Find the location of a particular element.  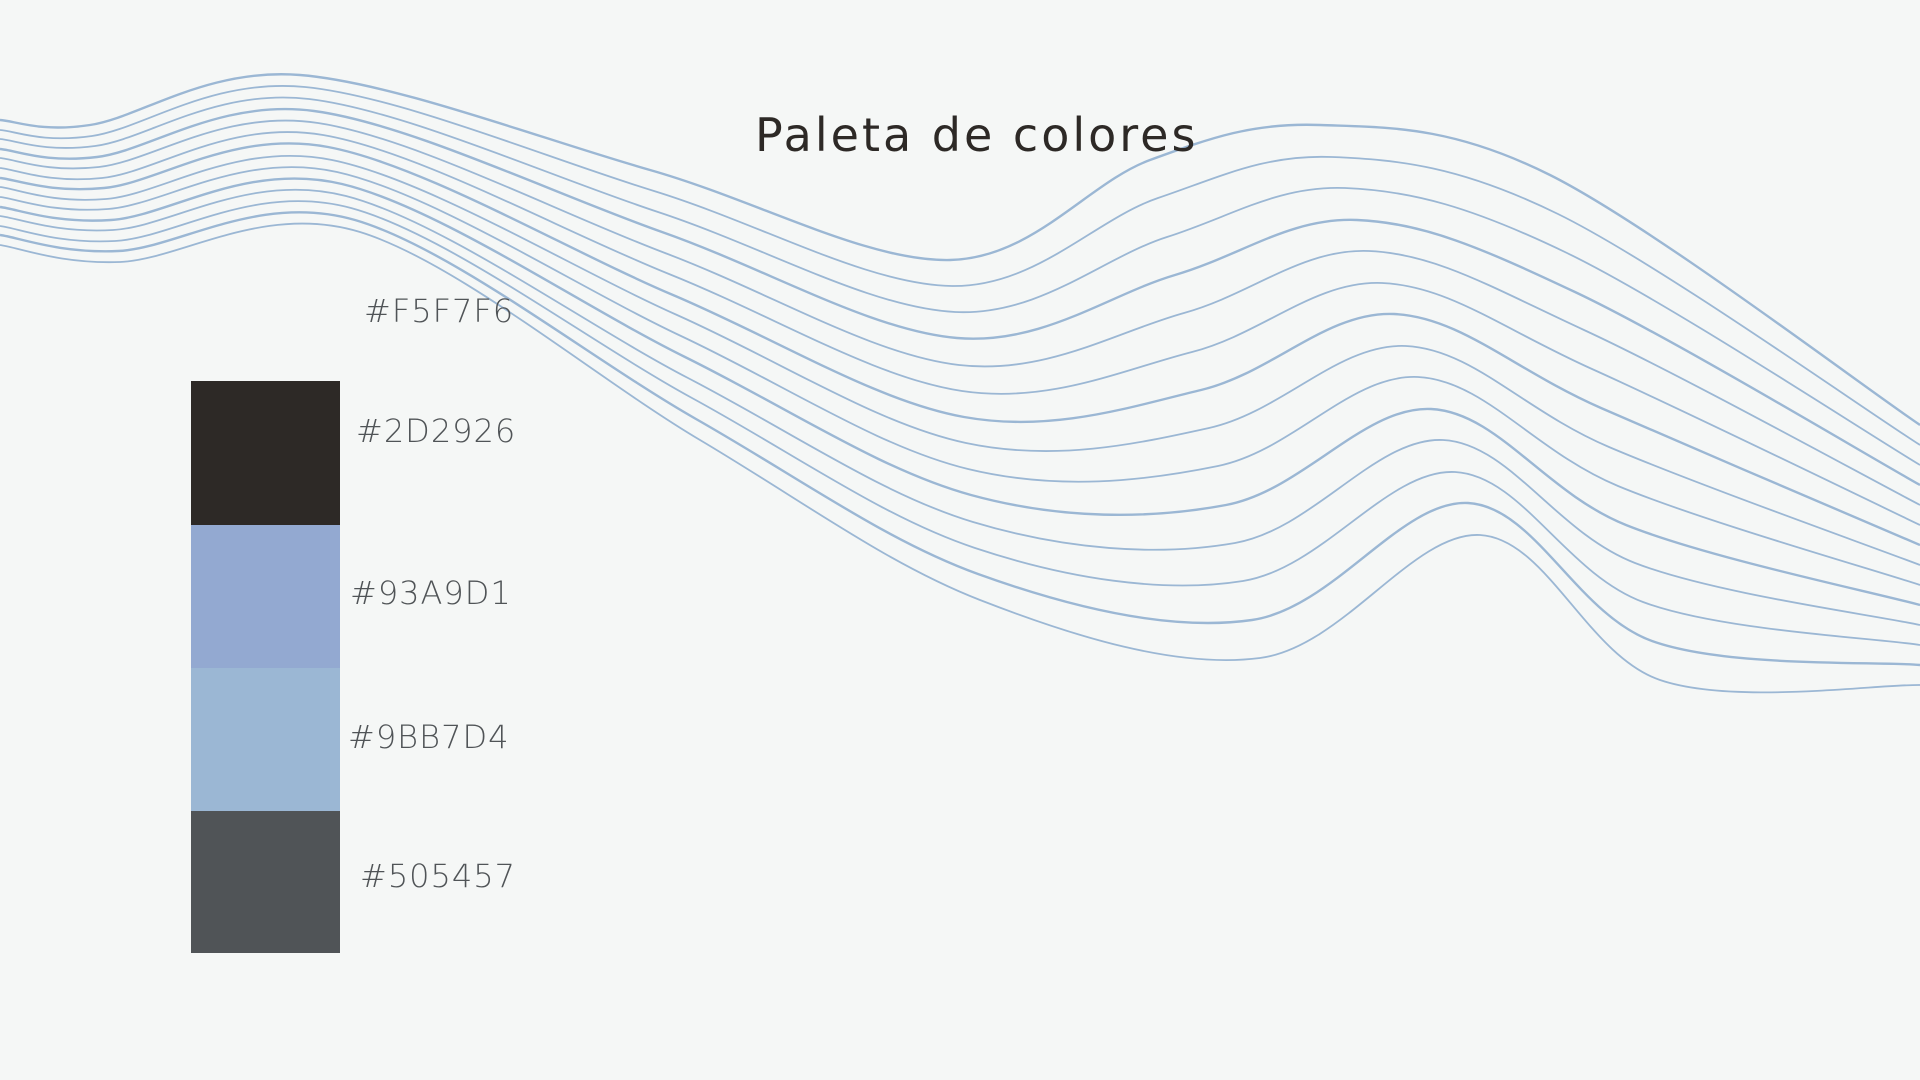

color-code-label-1: #F5F7F6 is located at coordinates (439, 311).